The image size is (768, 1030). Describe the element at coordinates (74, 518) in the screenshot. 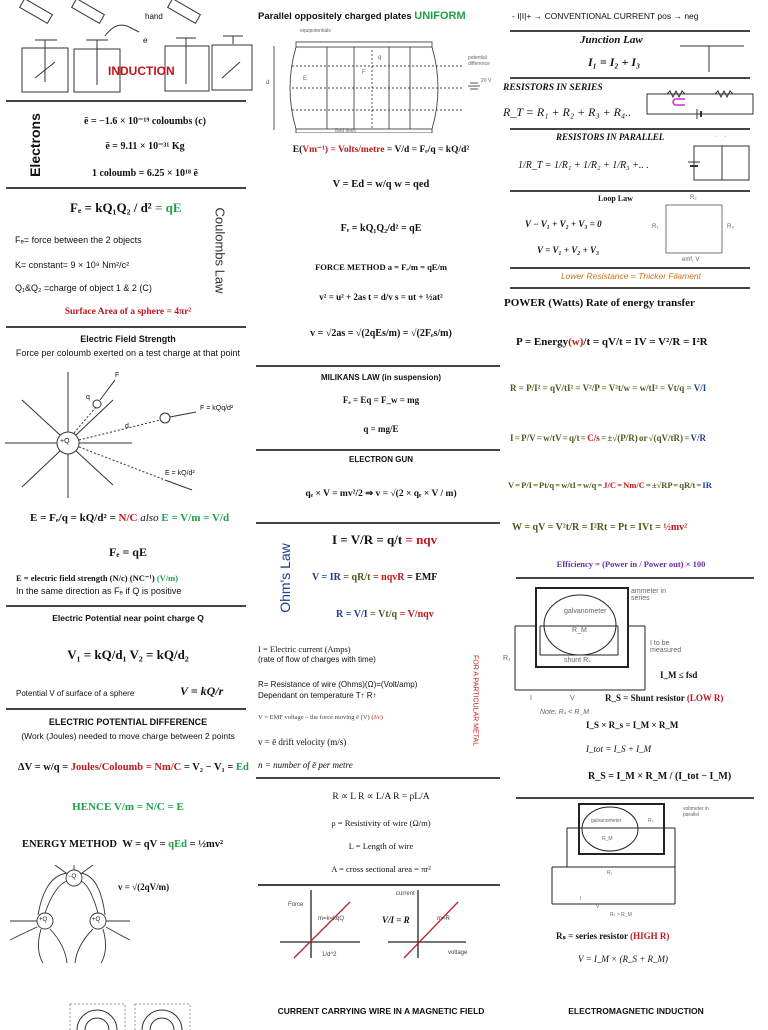

I see `field-formula-main: E = Fₑ/q = kQ/d² =` at that location.